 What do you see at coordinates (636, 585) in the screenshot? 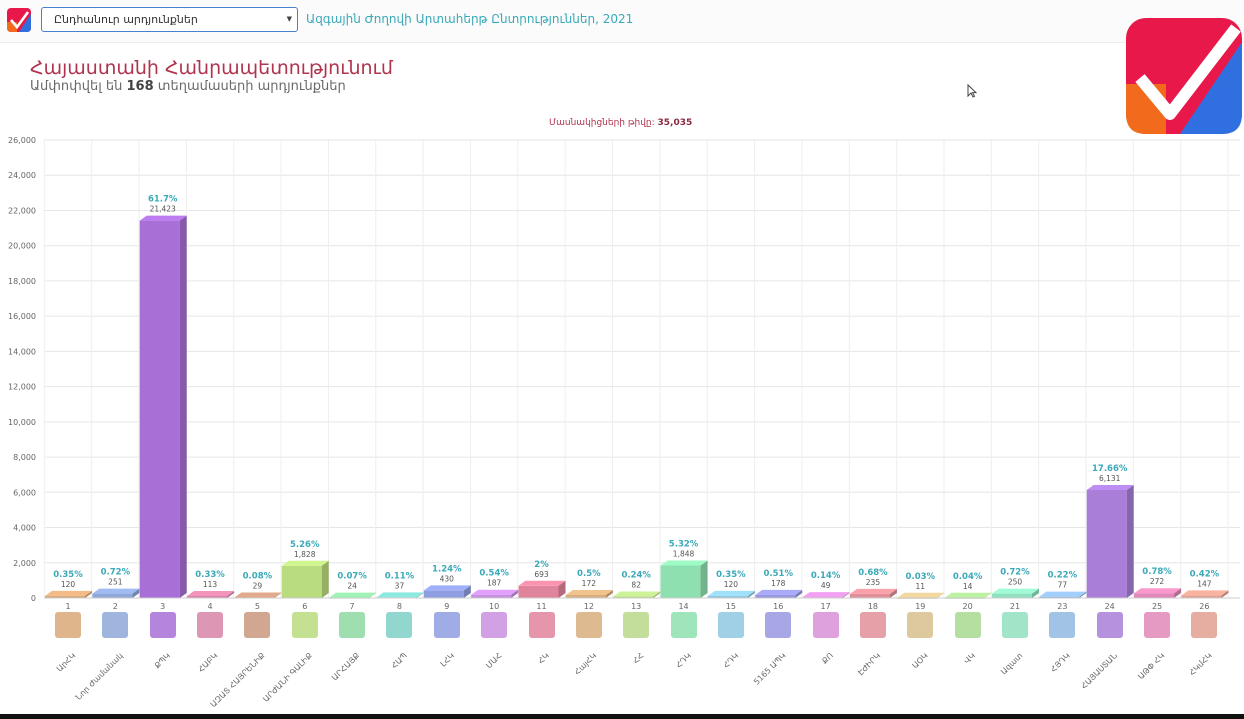
I see `bar-value-label: 82` at bounding box center [636, 585].